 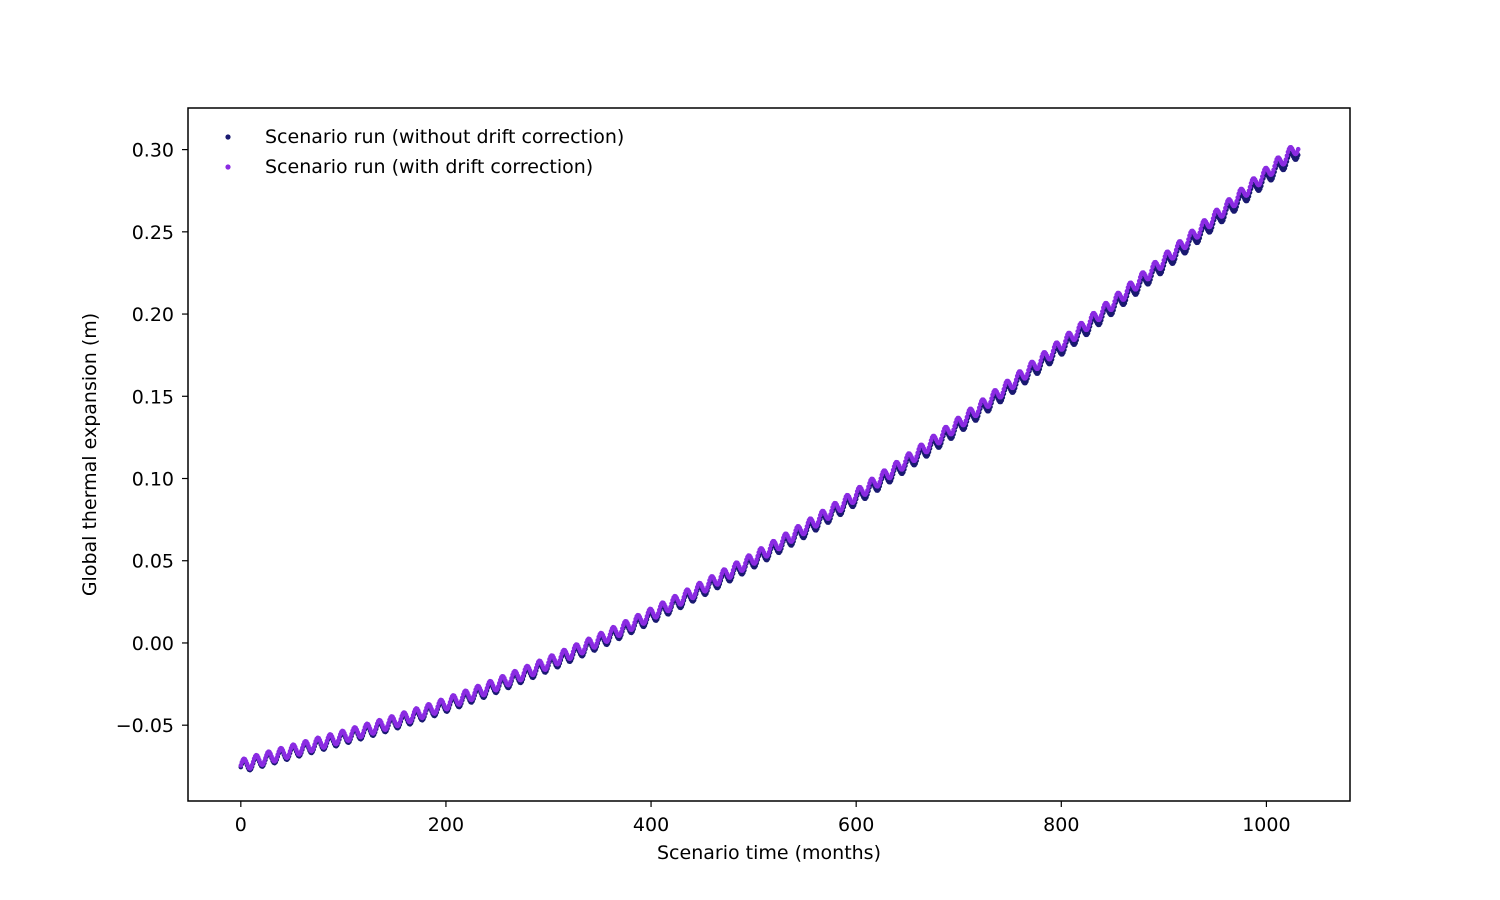 What do you see at coordinates (152, 438) in the screenshot?
I see `y-axis: −0.05 0.00 0.05 0.10 0.15 0.20 0.25 0.30` at bounding box center [152, 438].